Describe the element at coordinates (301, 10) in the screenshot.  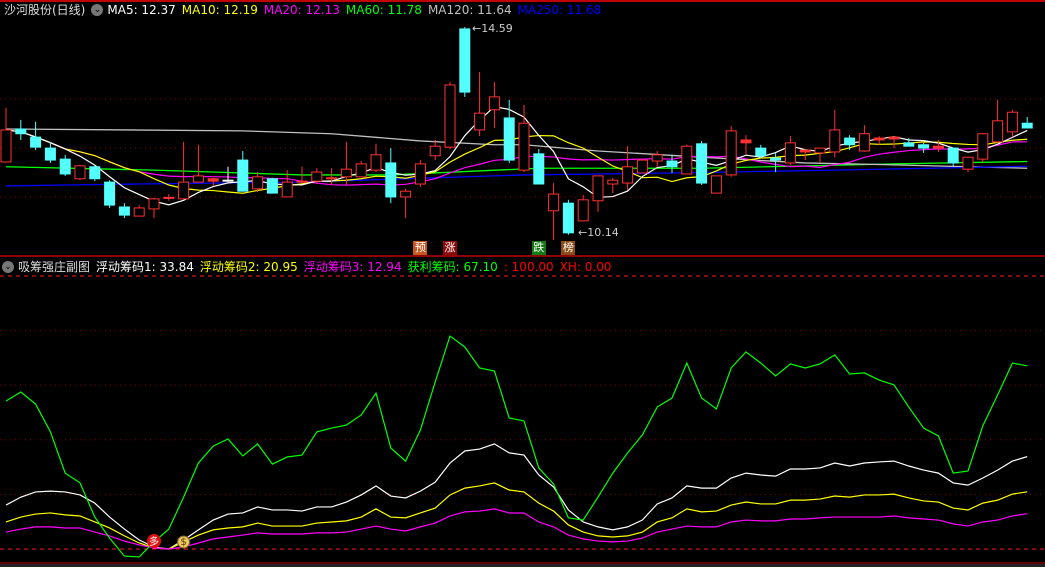
I see `legend-item: MA20: 12.13` at that location.